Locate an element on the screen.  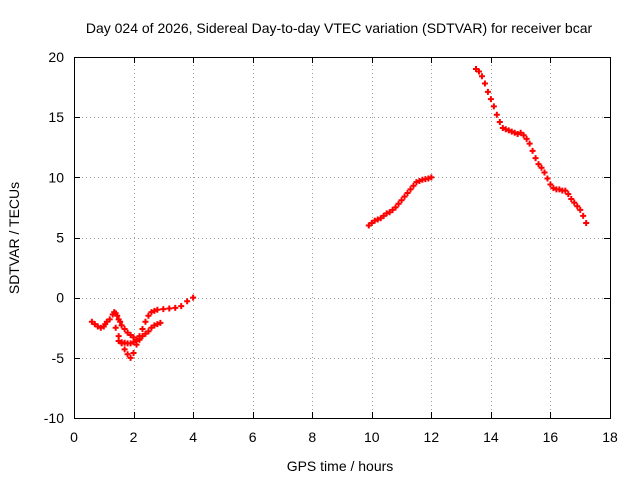
x-tick-label: 8 is located at coordinates (312, 437).